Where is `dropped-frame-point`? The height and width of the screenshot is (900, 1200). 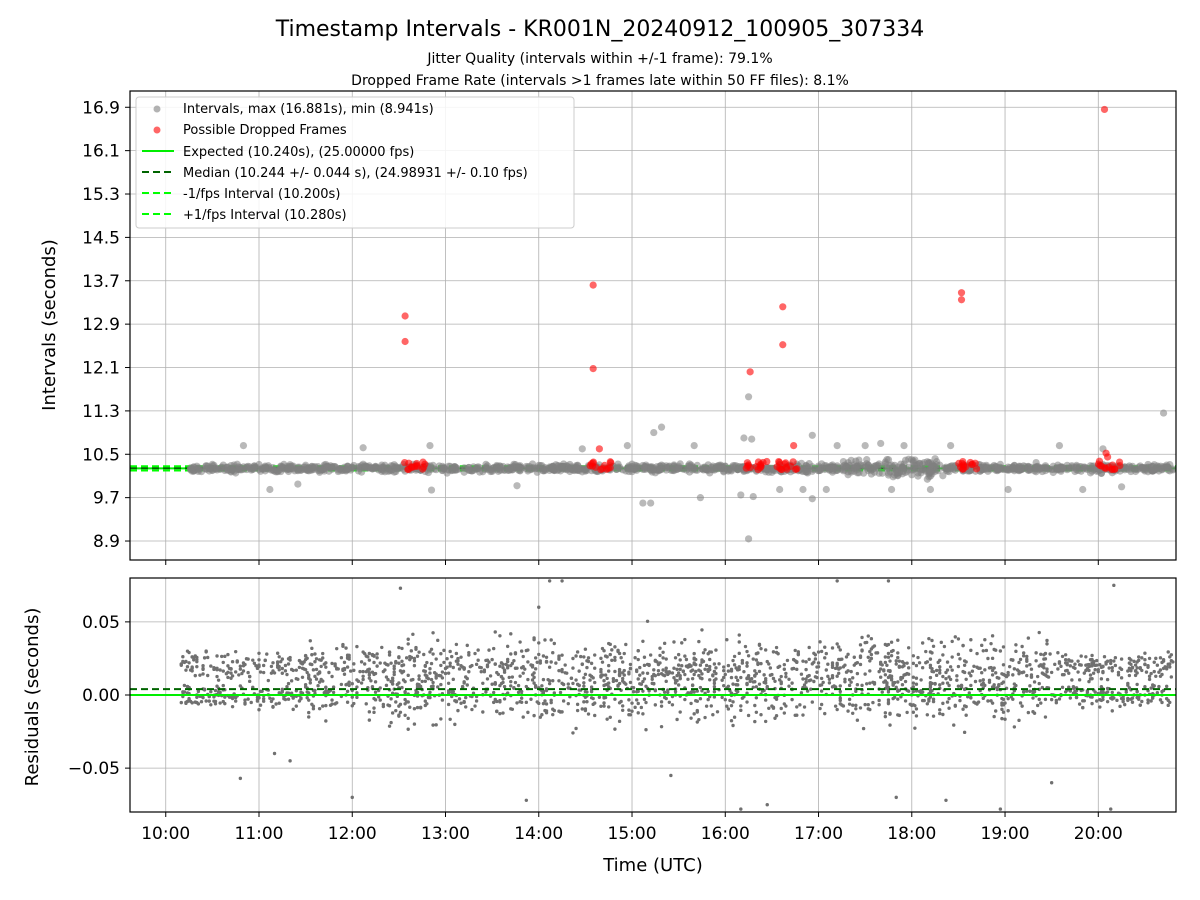 dropped-frame-point is located at coordinates (970, 462).